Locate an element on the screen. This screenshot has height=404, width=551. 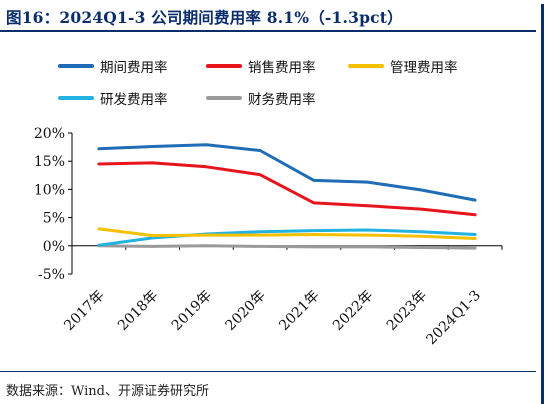
legend-item: 管理费用率 is located at coordinates (403, 66).